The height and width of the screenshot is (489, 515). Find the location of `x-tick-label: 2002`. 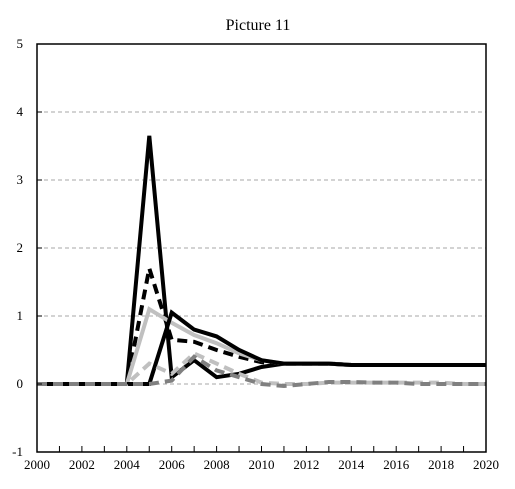

x-tick-label: 2002 is located at coordinates (82, 464).